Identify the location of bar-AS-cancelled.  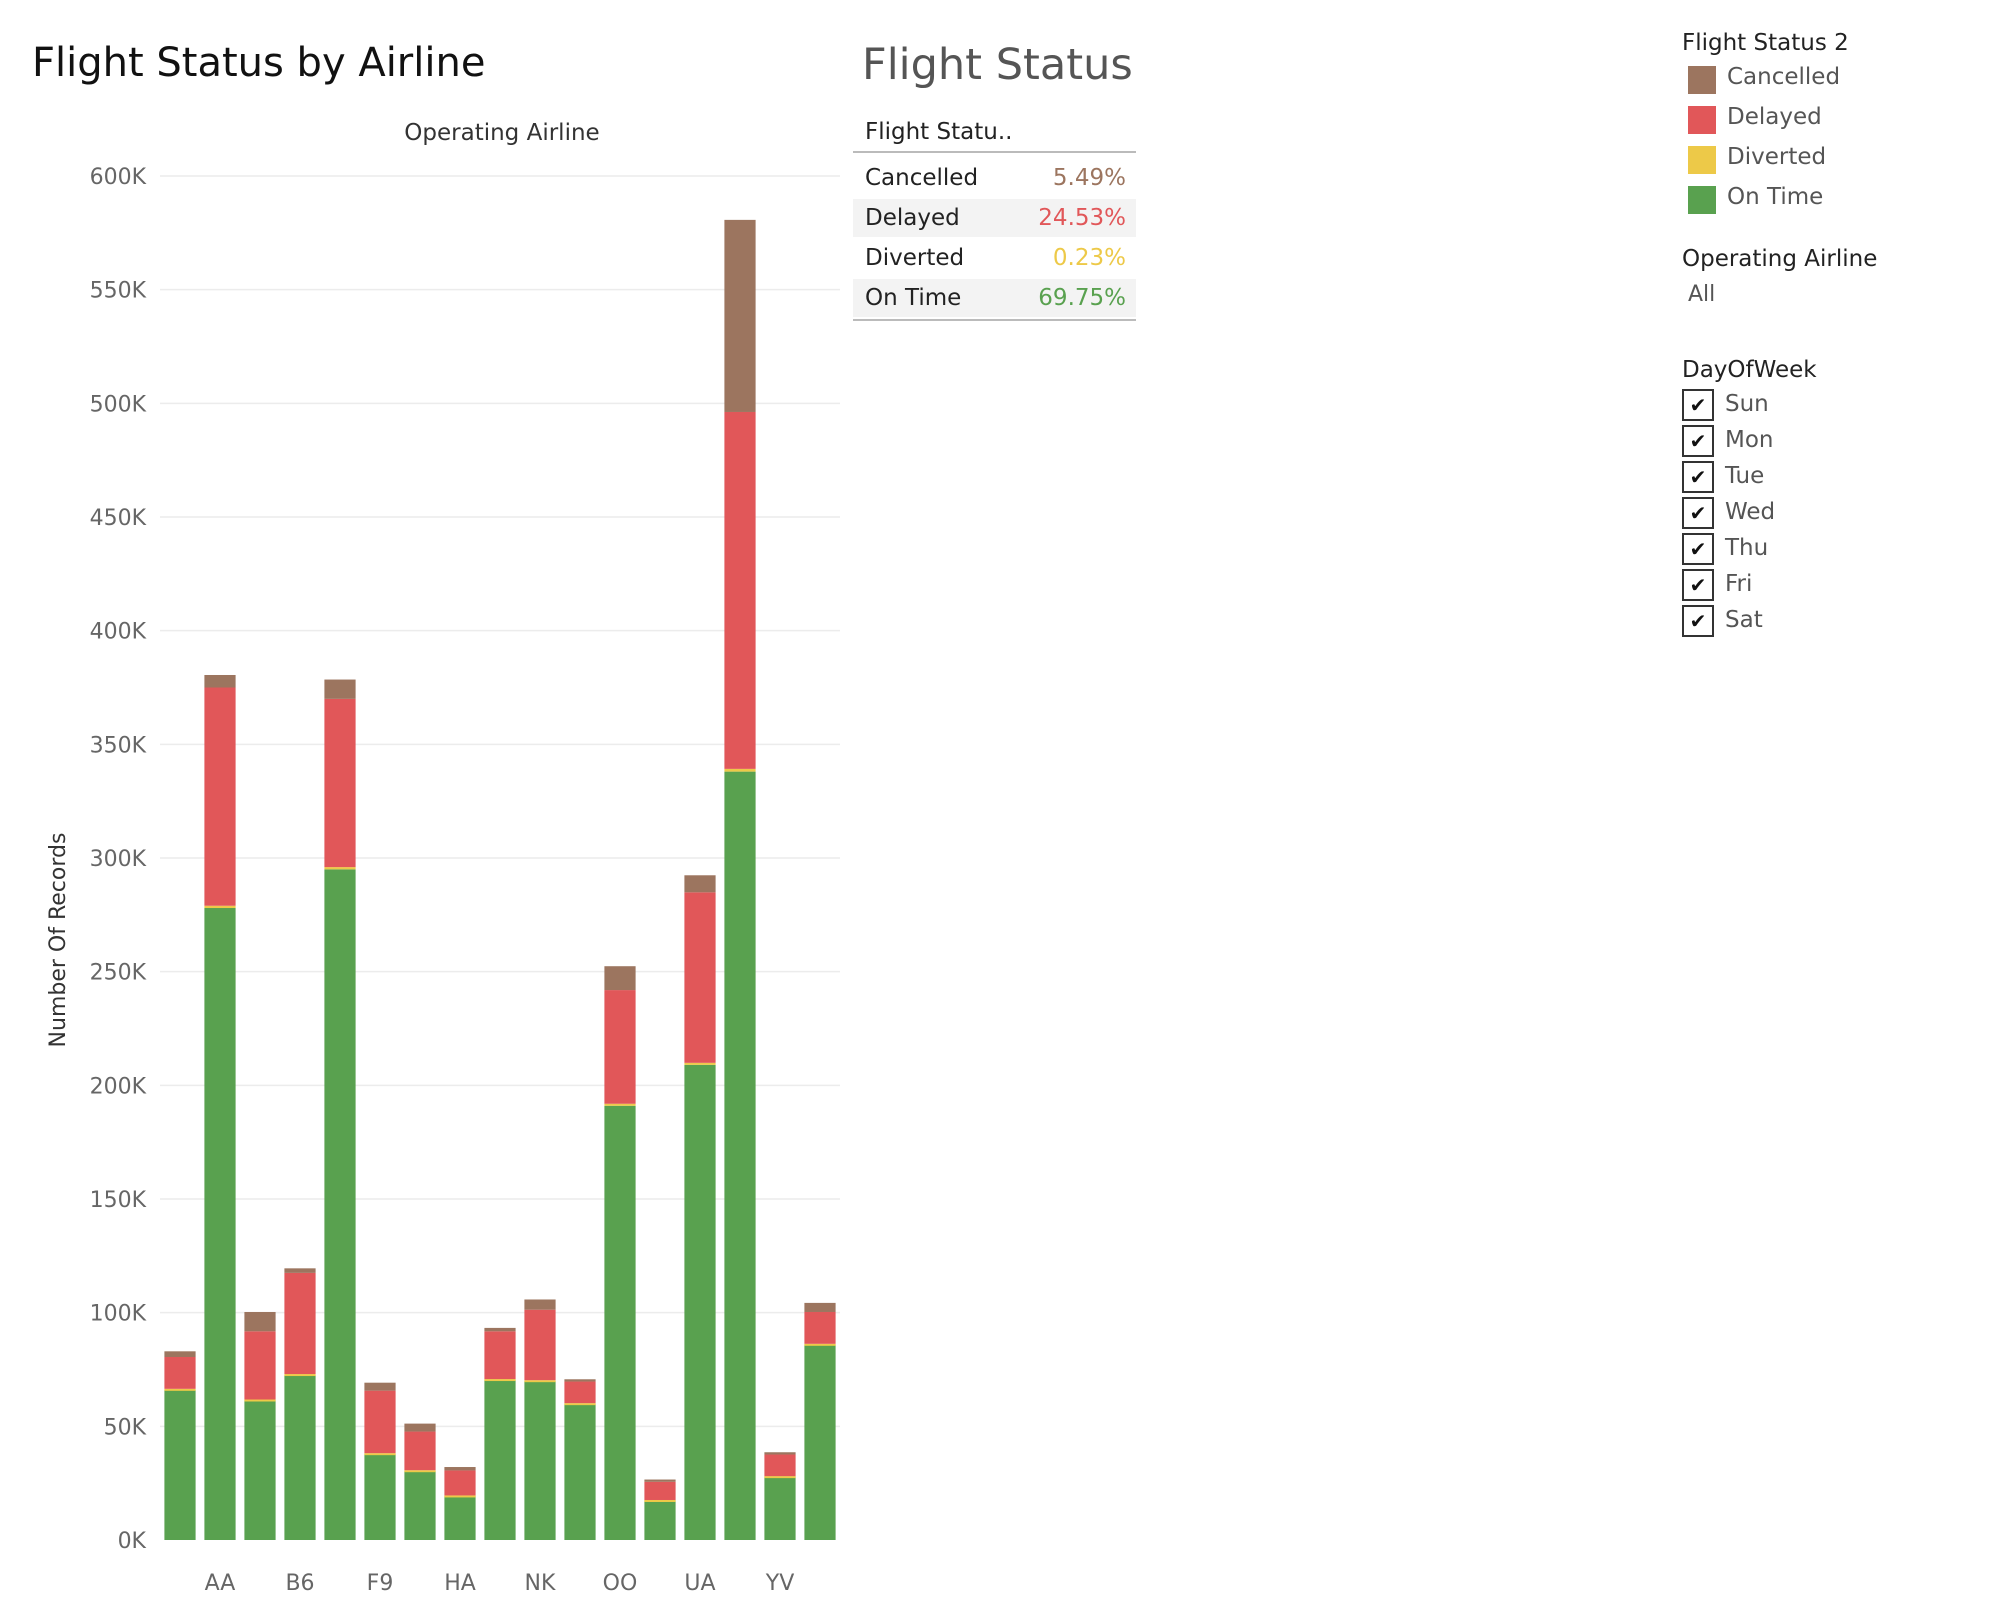
(260, 1321).